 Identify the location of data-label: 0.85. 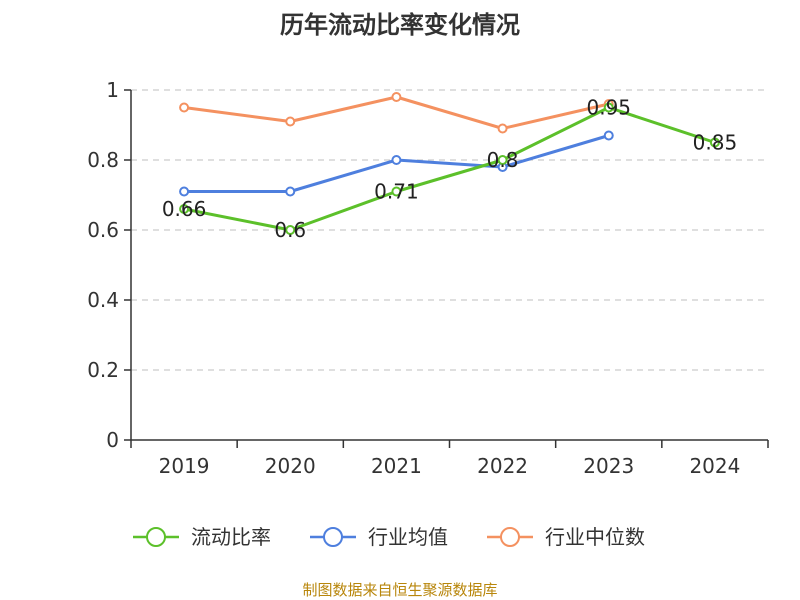
(715, 143).